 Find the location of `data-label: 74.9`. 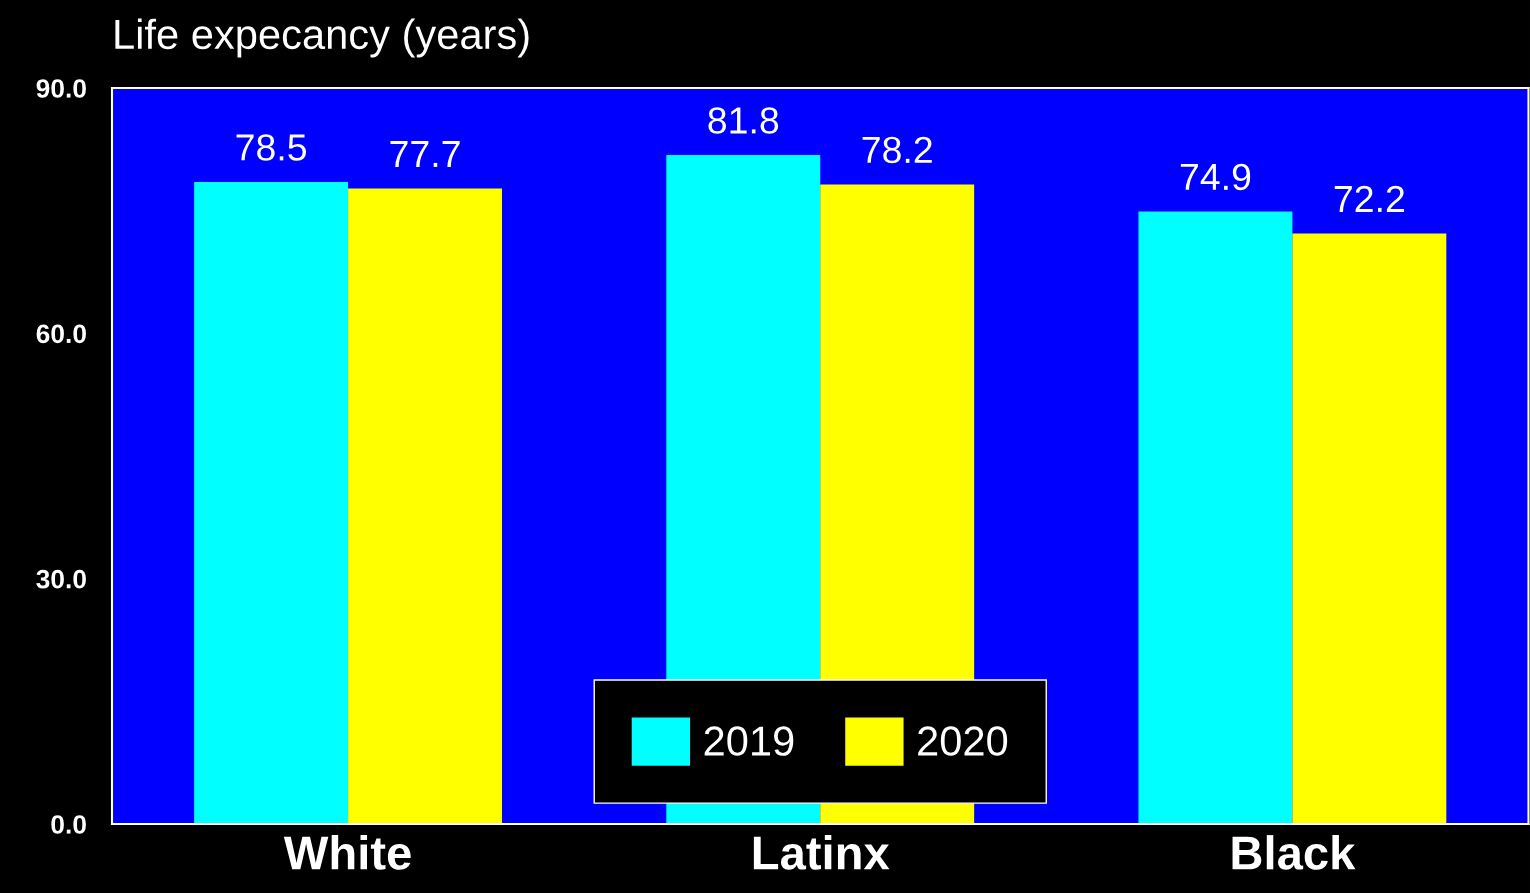

data-label: 74.9 is located at coordinates (1215, 177).